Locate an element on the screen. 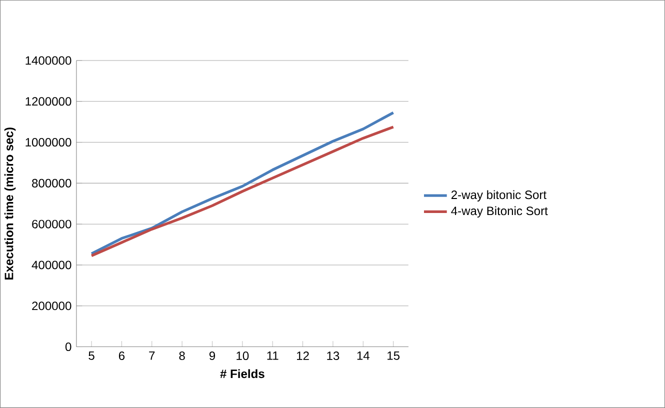  x-tick-label: 14 is located at coordinates (363, 356).